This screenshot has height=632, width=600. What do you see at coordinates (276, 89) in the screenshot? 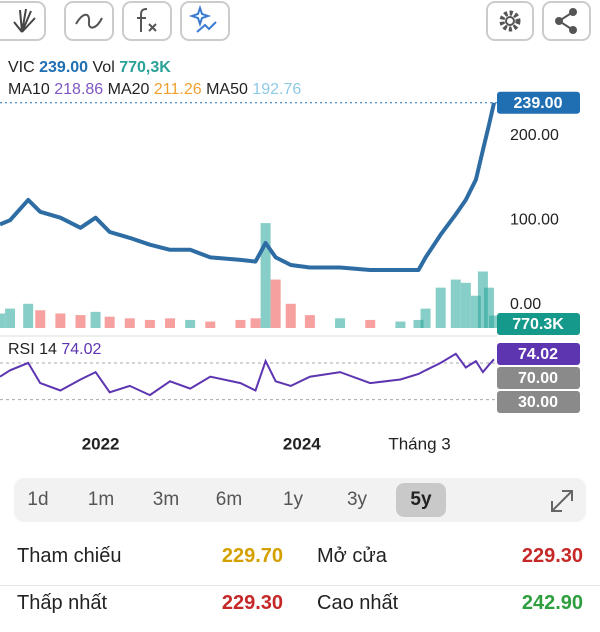
I see `ma-value: 192.76` at bounding box center [276, 89].